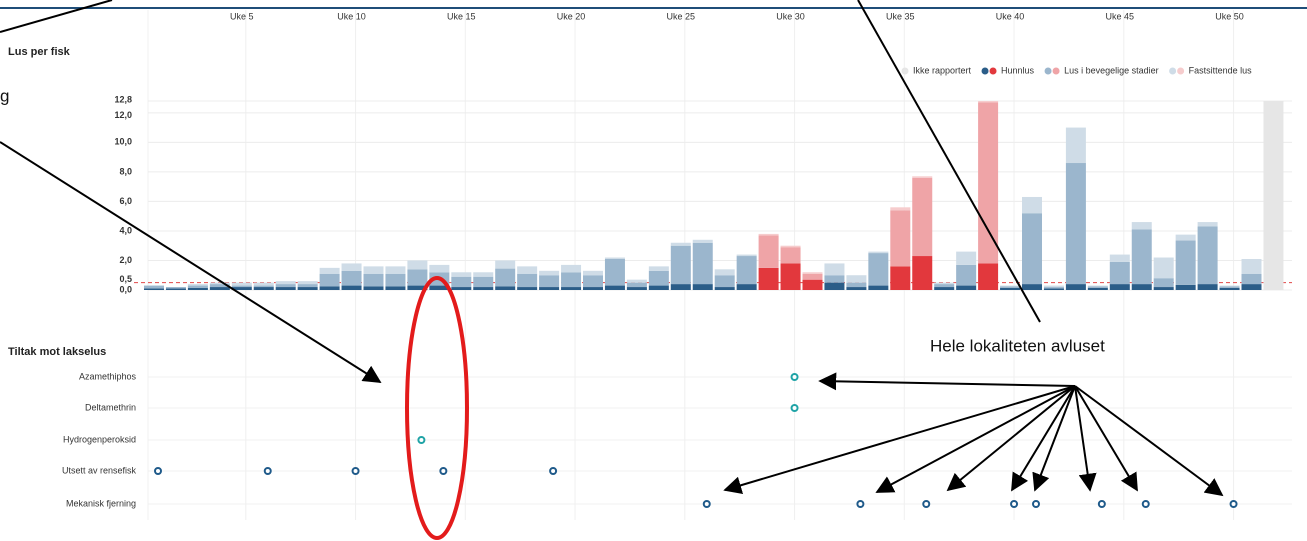  I want to click on x-tick-label: Uke 45, so click(1120, 16).